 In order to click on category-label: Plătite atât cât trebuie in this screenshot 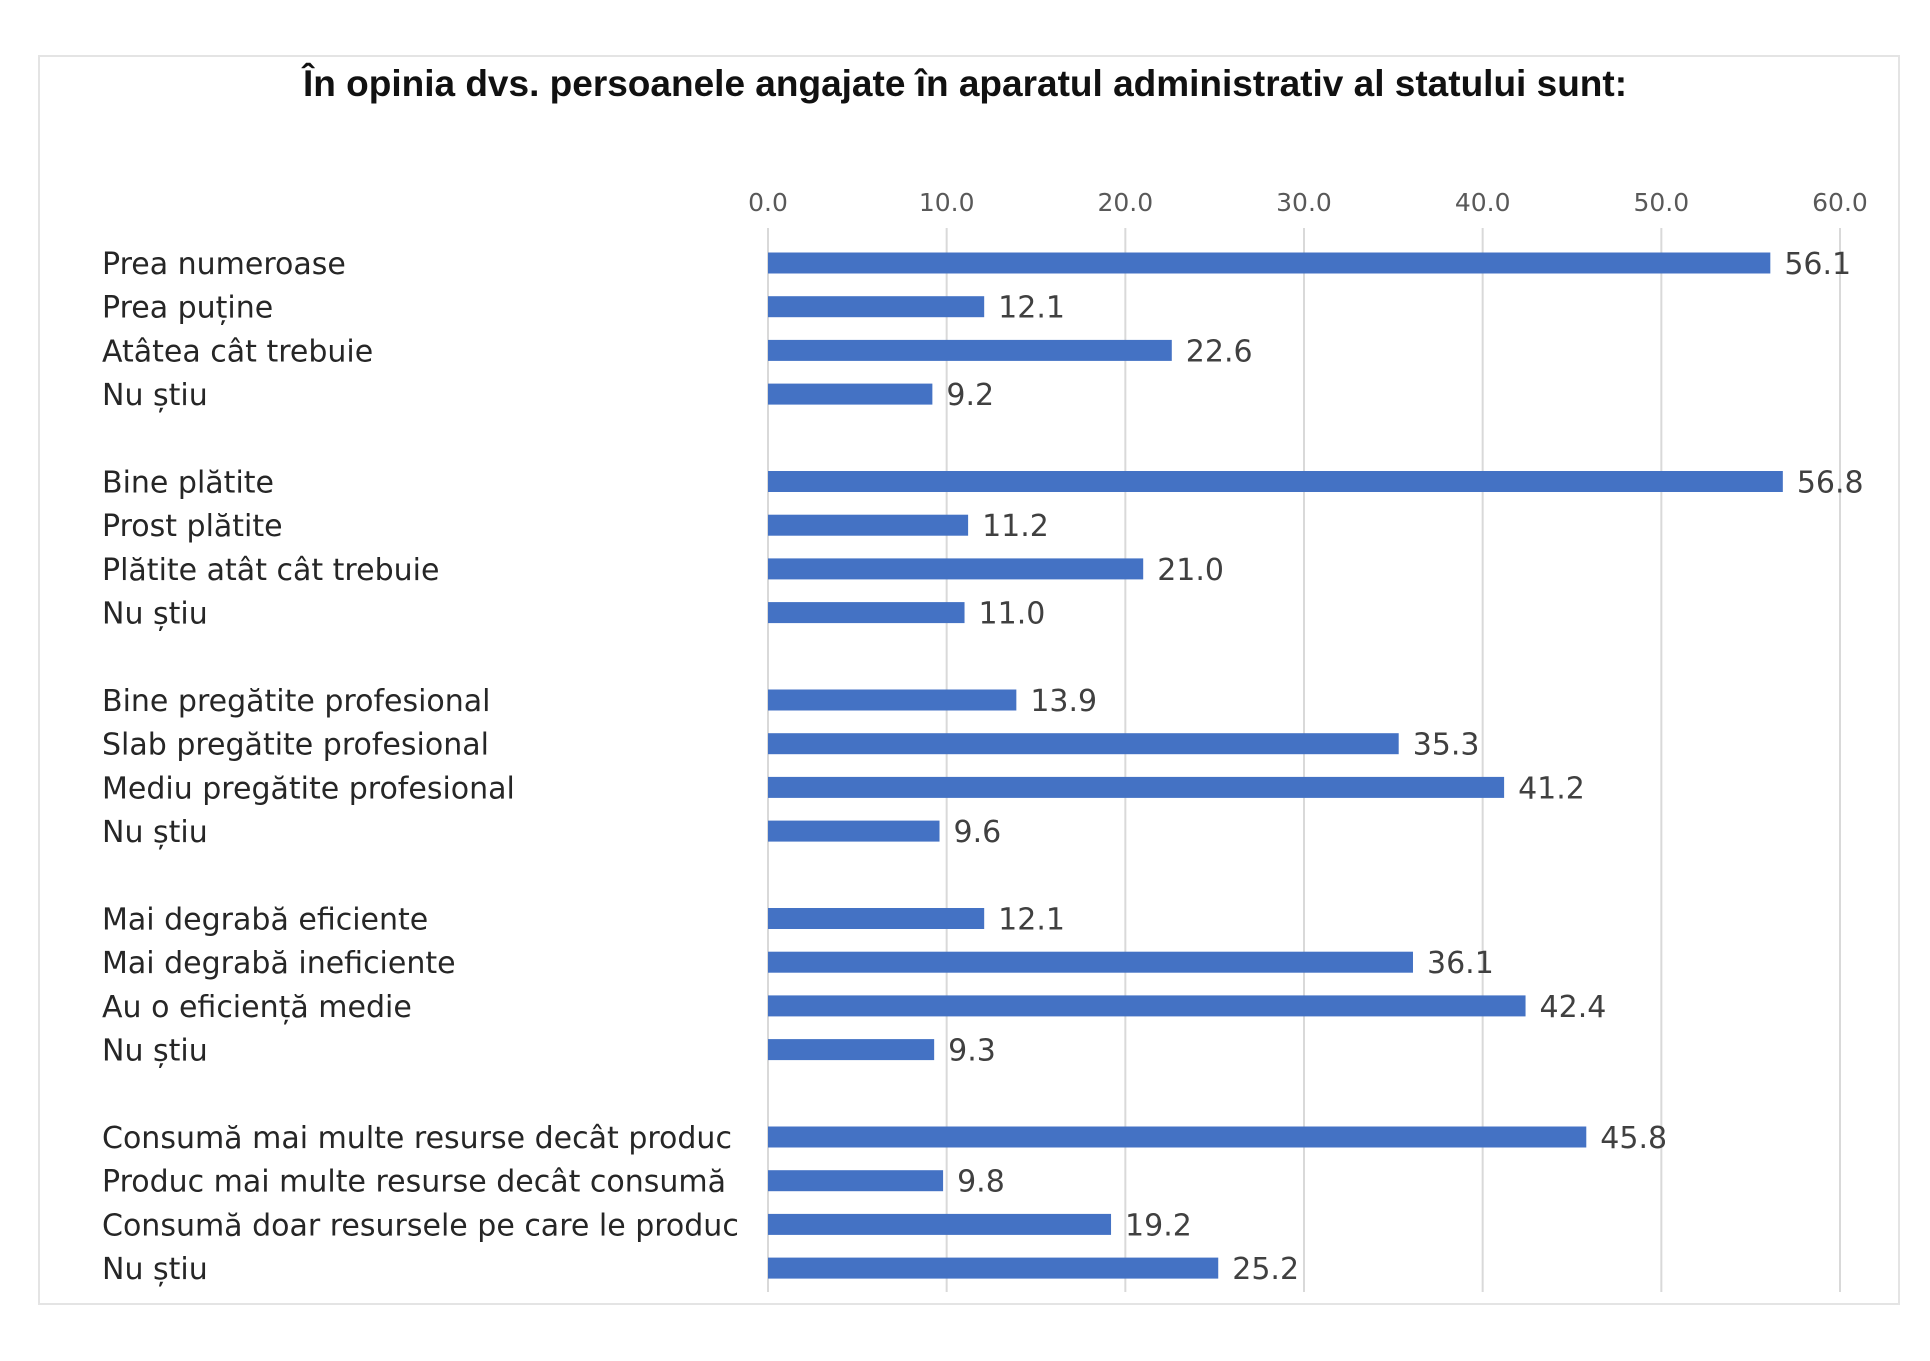, I will do `click(270, 570)`.